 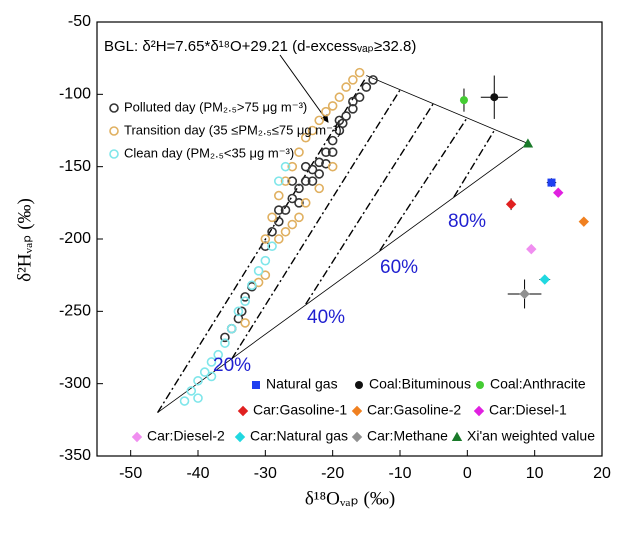 I want to click on y-tick-label: -300, so click(x=75, y=383).